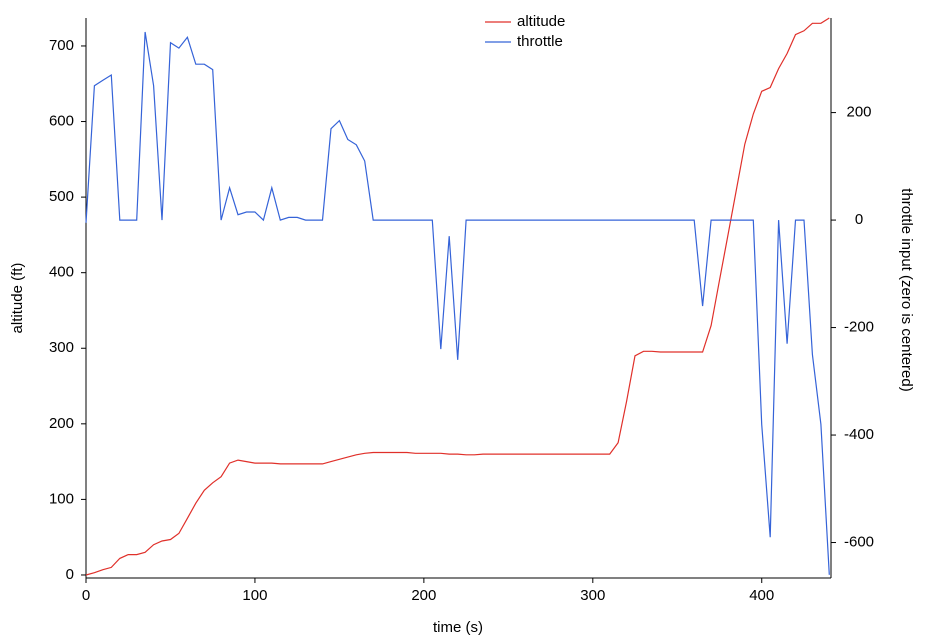 This screenshot has height=644, width=926. I want to click on x-tick-label: 300, so click(592, 595).